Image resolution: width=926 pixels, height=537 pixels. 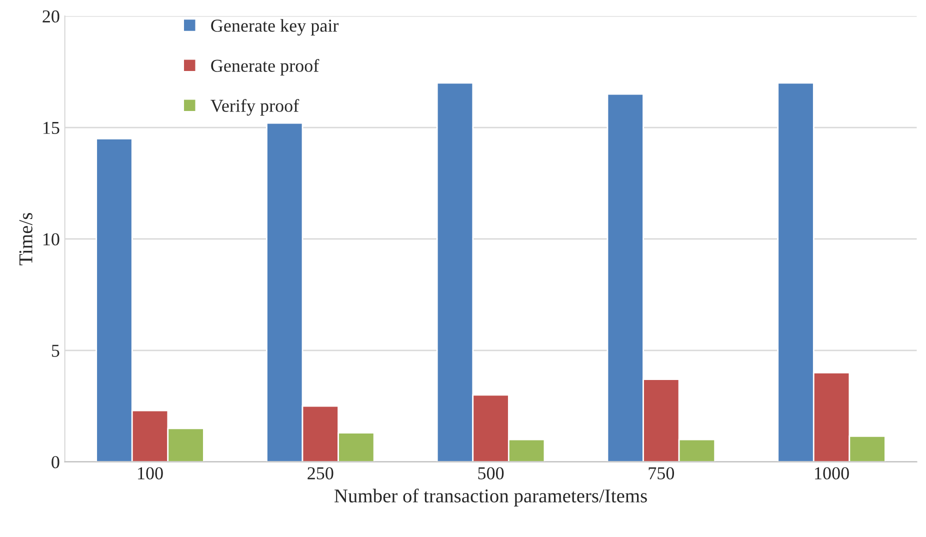 What do you see at coordinates (490, 497) in the screenshot?
I see `x-axis-title: Number of transaction parameters/Items` at bounding box center [490, 497].